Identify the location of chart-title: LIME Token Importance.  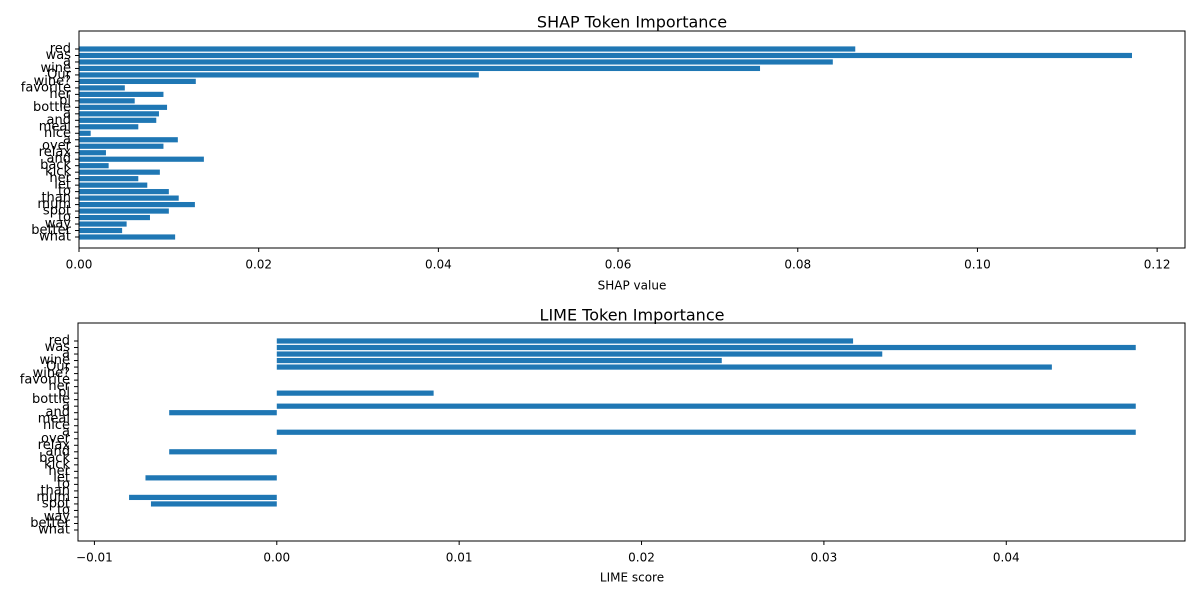
(632, 315).